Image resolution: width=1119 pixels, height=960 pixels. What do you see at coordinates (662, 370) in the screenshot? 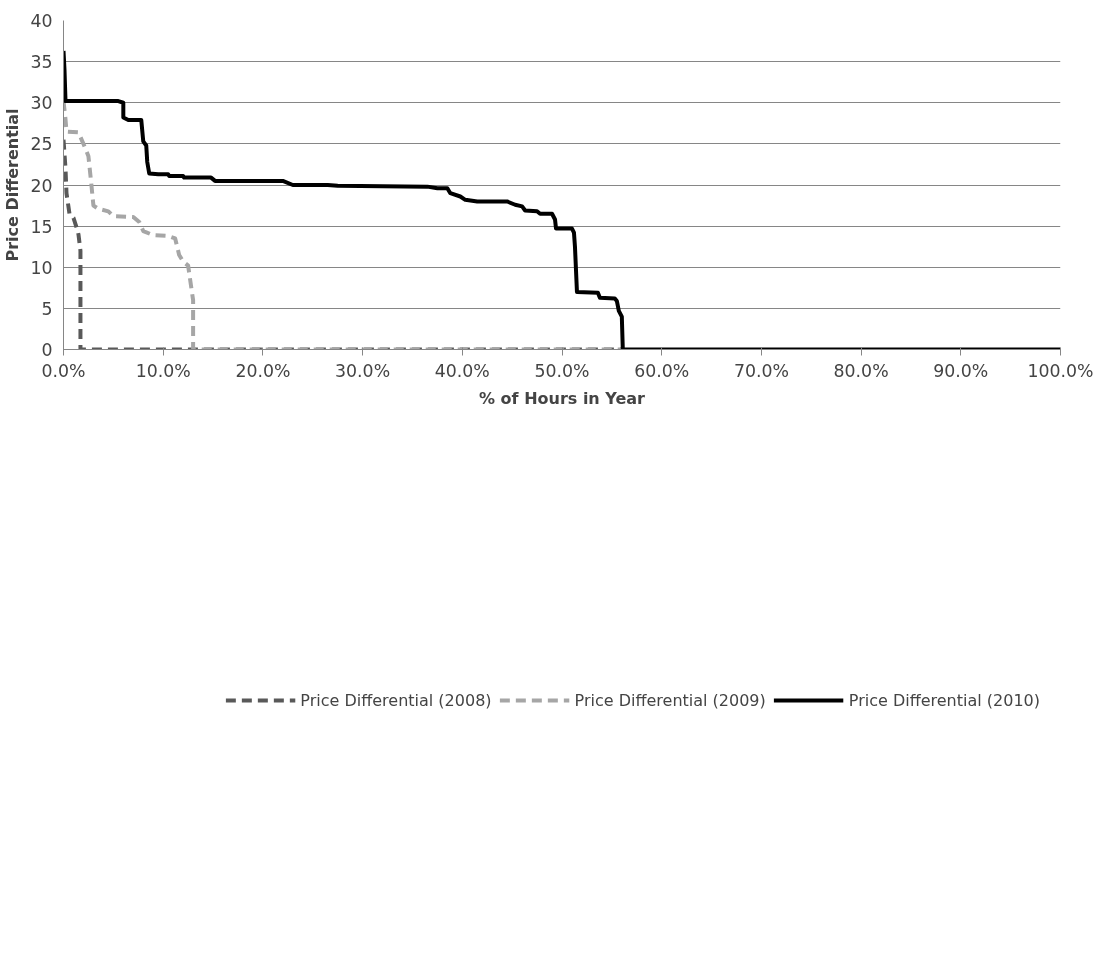
I see `x-tick-label: 60.0%` at bounding box center [662, 370].